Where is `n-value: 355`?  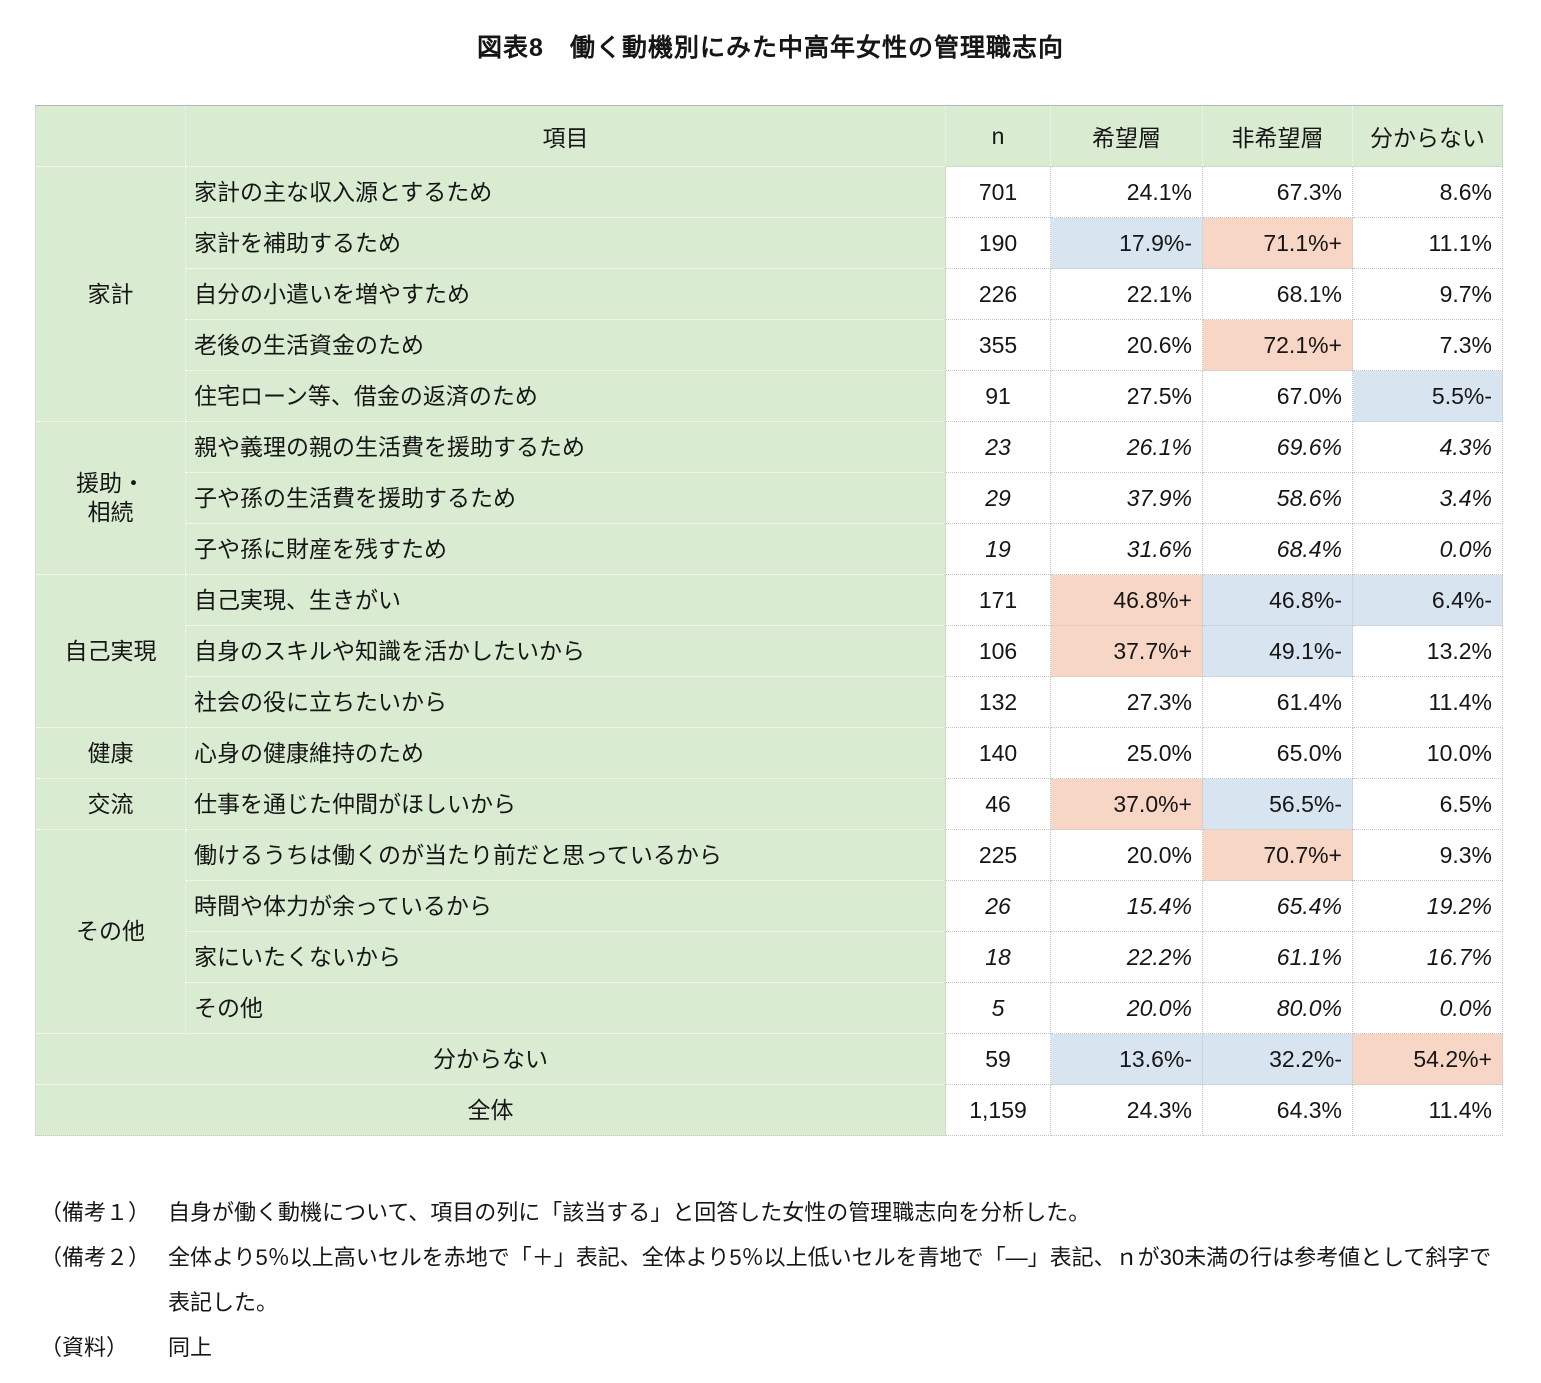
n-value: 355 is located at coordinates (998, 345).